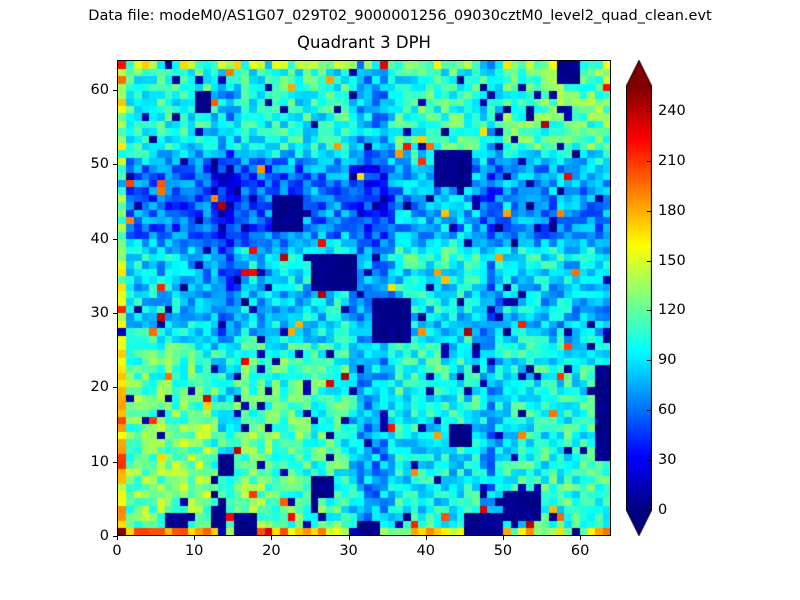 The width and height of the screenshot is (800, 600). I want to click on colorbar-tick-label: 210, so click(672, 160).